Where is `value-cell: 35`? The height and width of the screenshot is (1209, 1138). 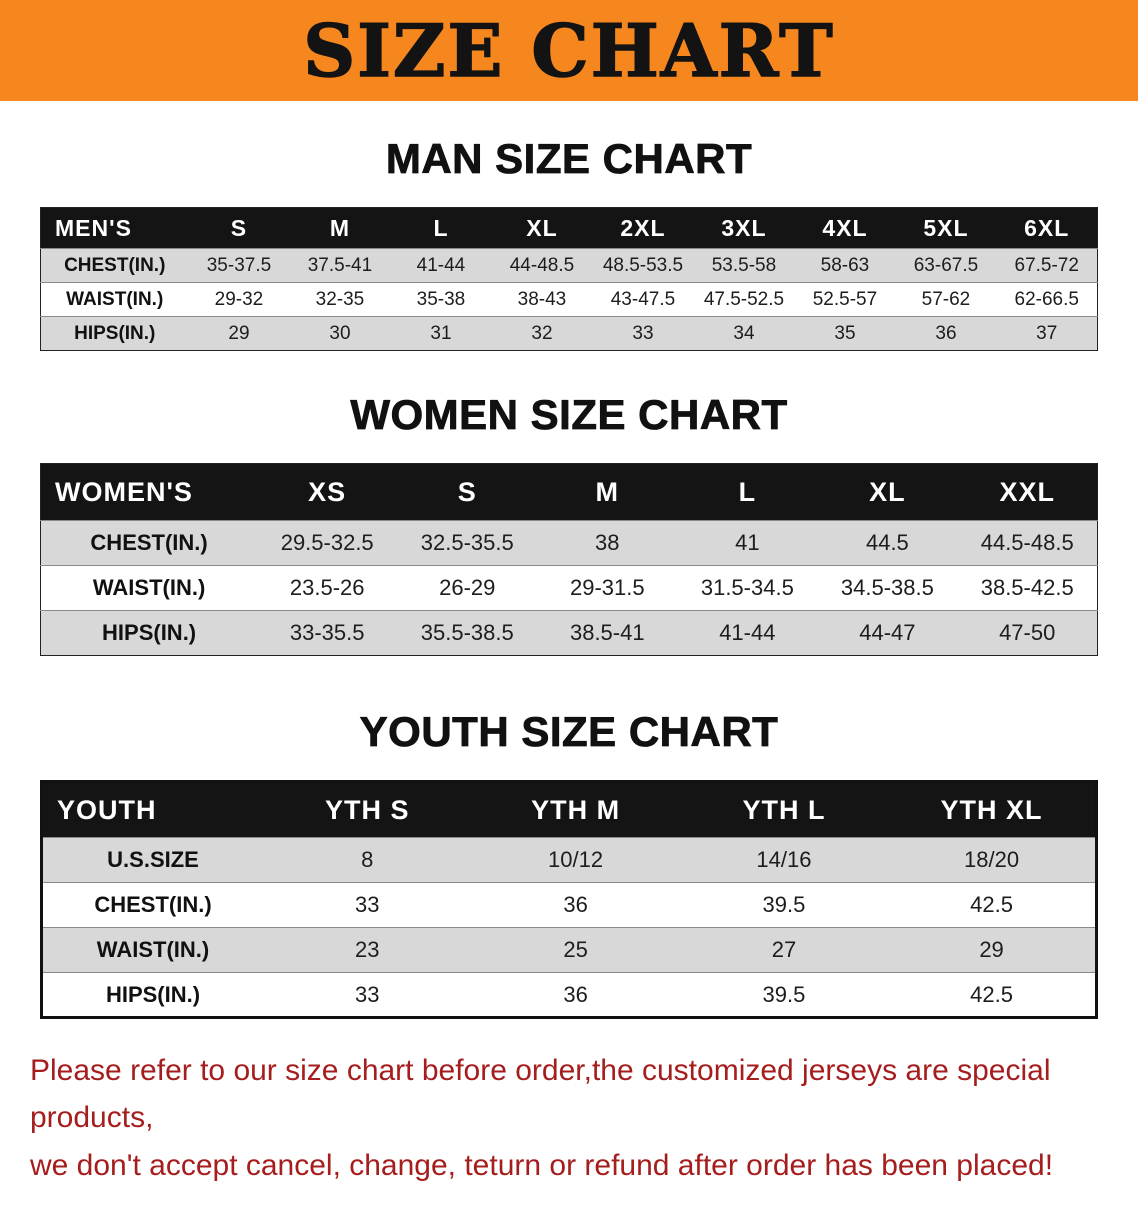
value-cell: 35 is located at coordinates (845, 333).